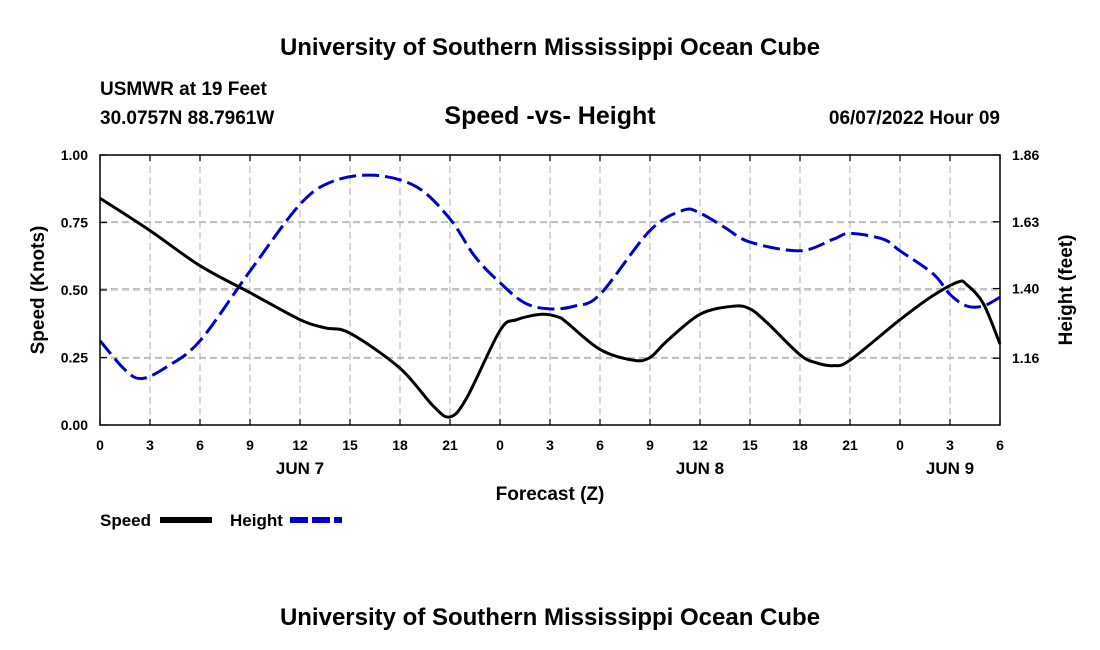 This screenshot has height=650, width=1100. What do you see at coordinates (1025, 289) in the screenshot?
I see `y2-tick-label: 1.40` at bounding box center [1025, 289].